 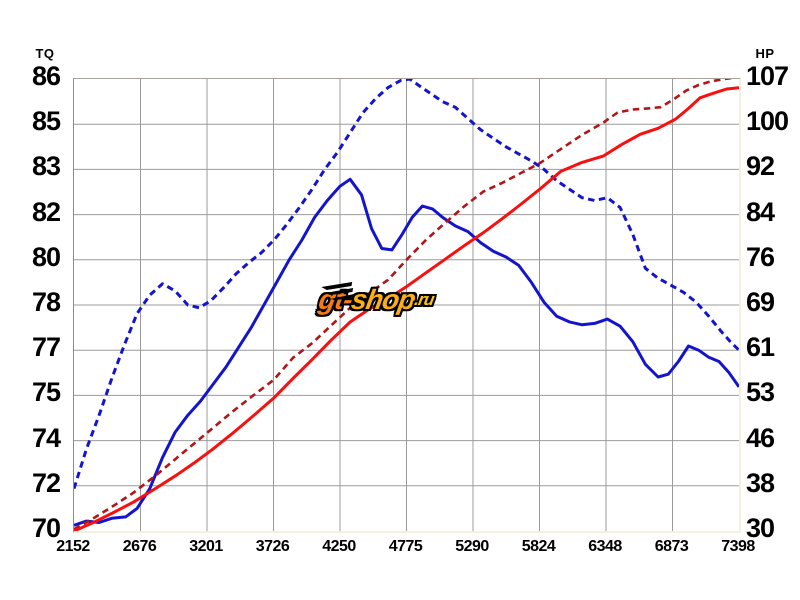 I want to click on rpm-tick-6348: 6348, so click(x=605, y=546).